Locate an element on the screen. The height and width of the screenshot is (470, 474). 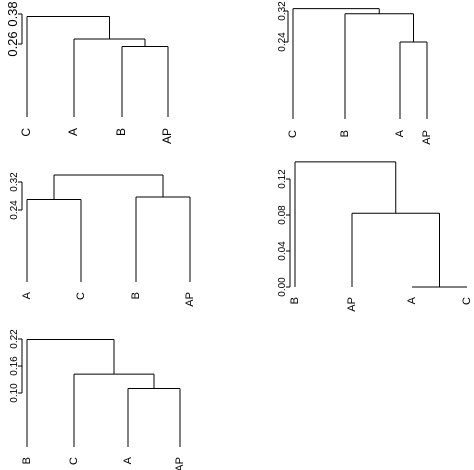
y-tick-label: 0.00 is located at coordinates (282, 287).